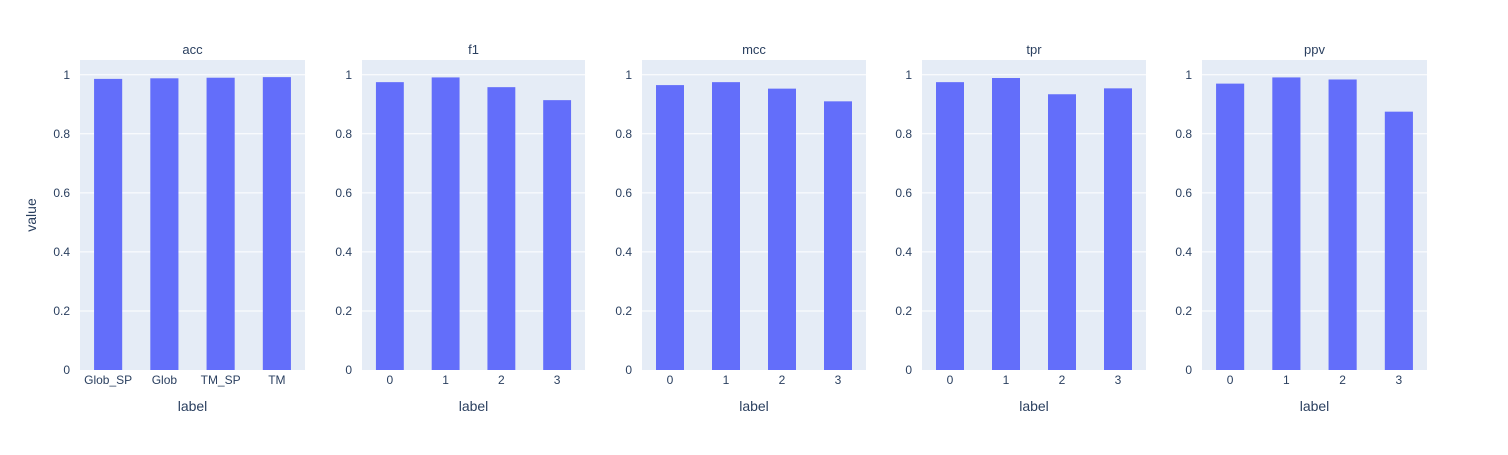  What do you see at coordinates (221, 380) in the screenshot?
I see `x-tick-label: TM_SP` at bounding box center [221, 380].